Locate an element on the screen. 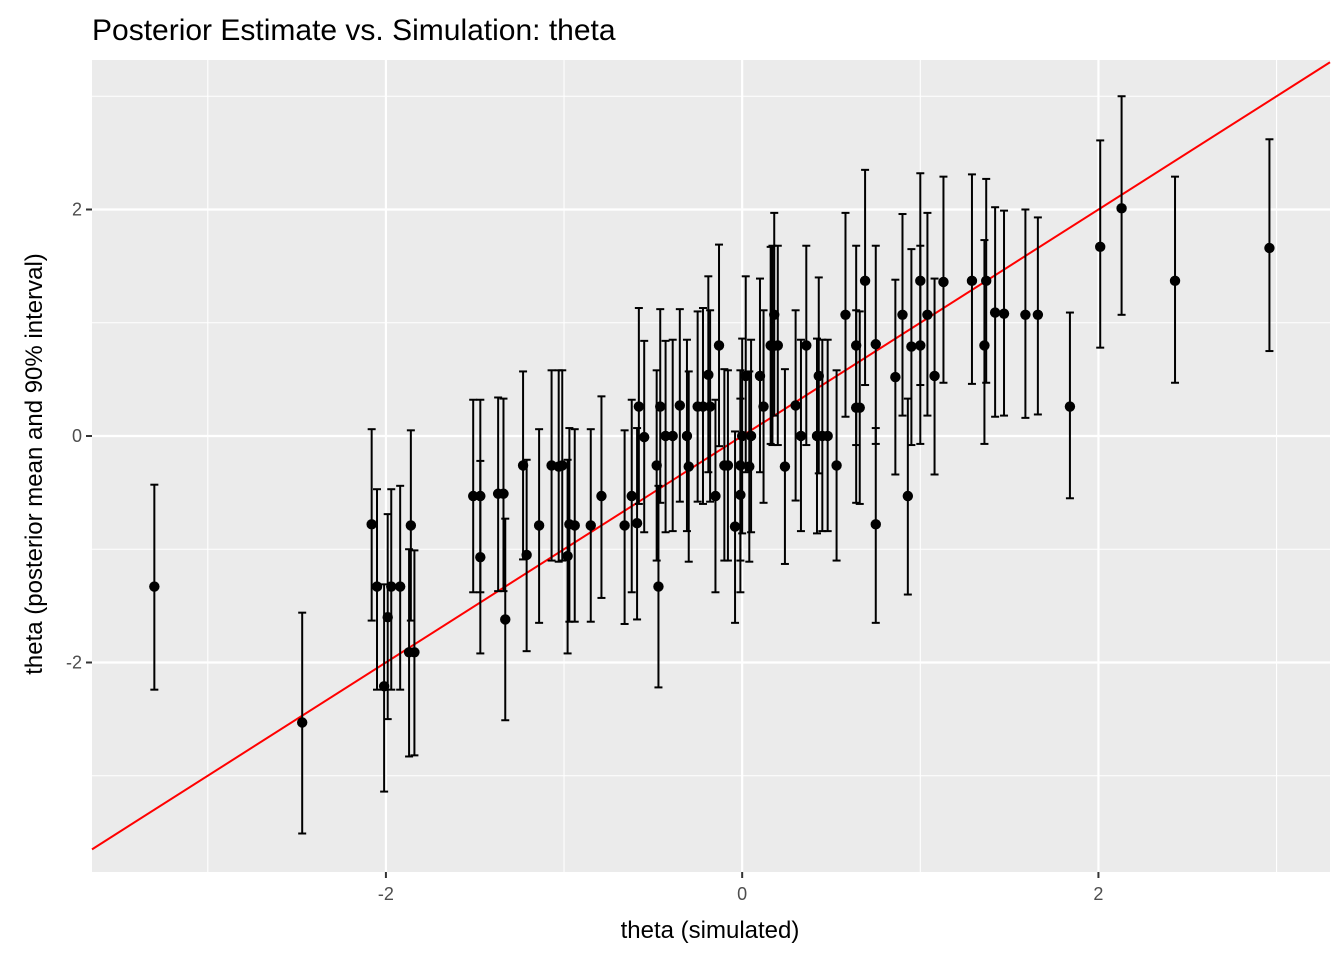 This screenshot has width=1344, height=960. y-tick-label: 2 is located at coordinates (77, 209).